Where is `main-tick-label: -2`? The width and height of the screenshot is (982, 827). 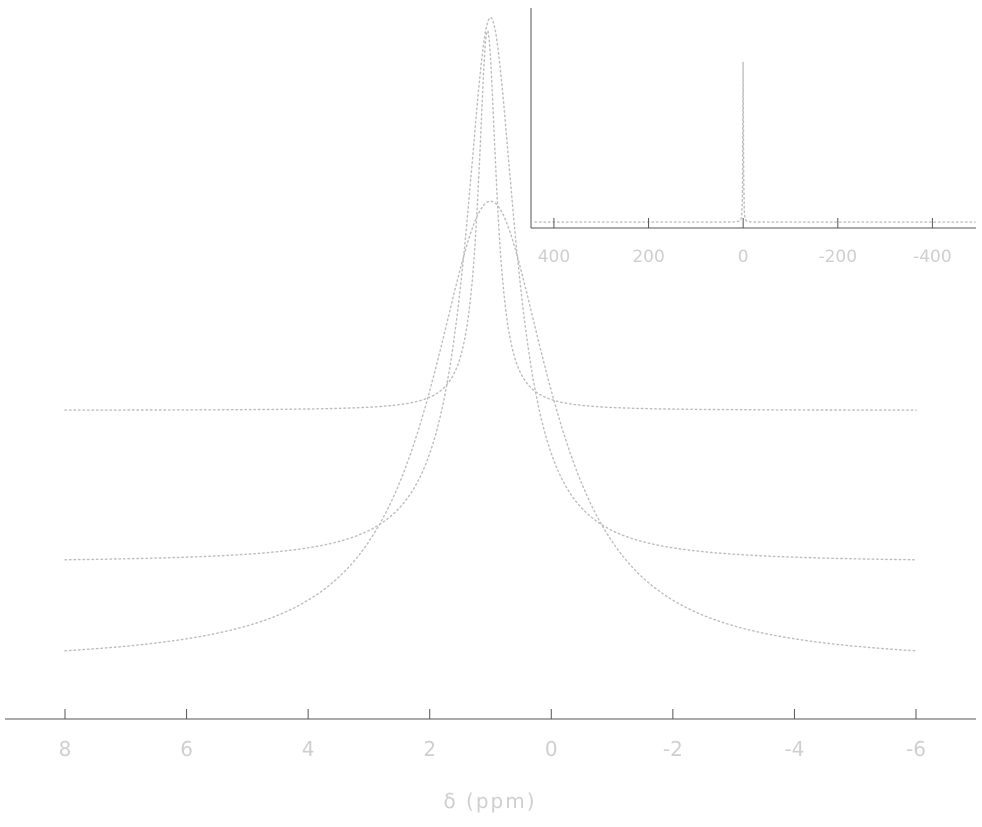
main-tick-label: -2 is located at coordinates (673, 749).